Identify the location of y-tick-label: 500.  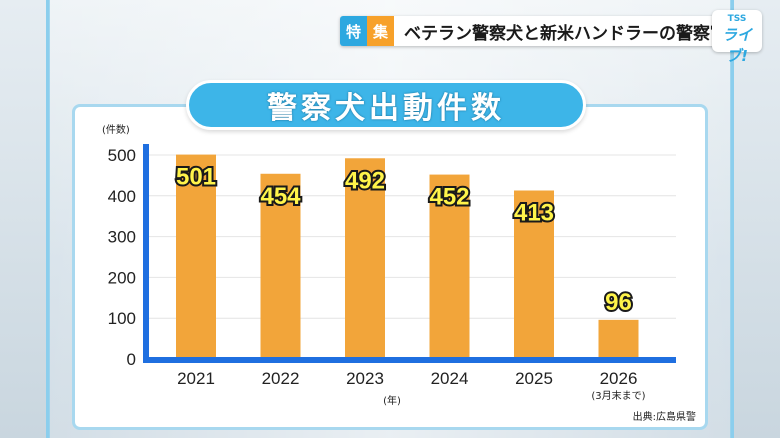
(122, 155).